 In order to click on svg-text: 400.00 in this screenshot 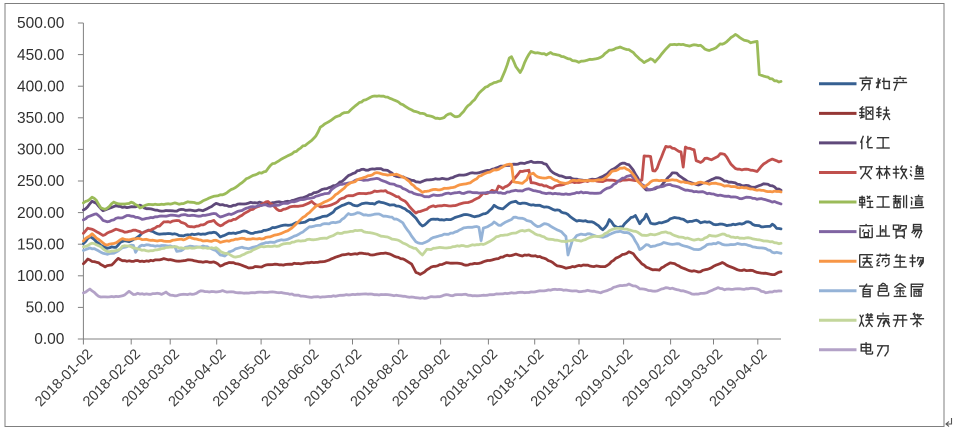, I will do `click(41, 86)`.